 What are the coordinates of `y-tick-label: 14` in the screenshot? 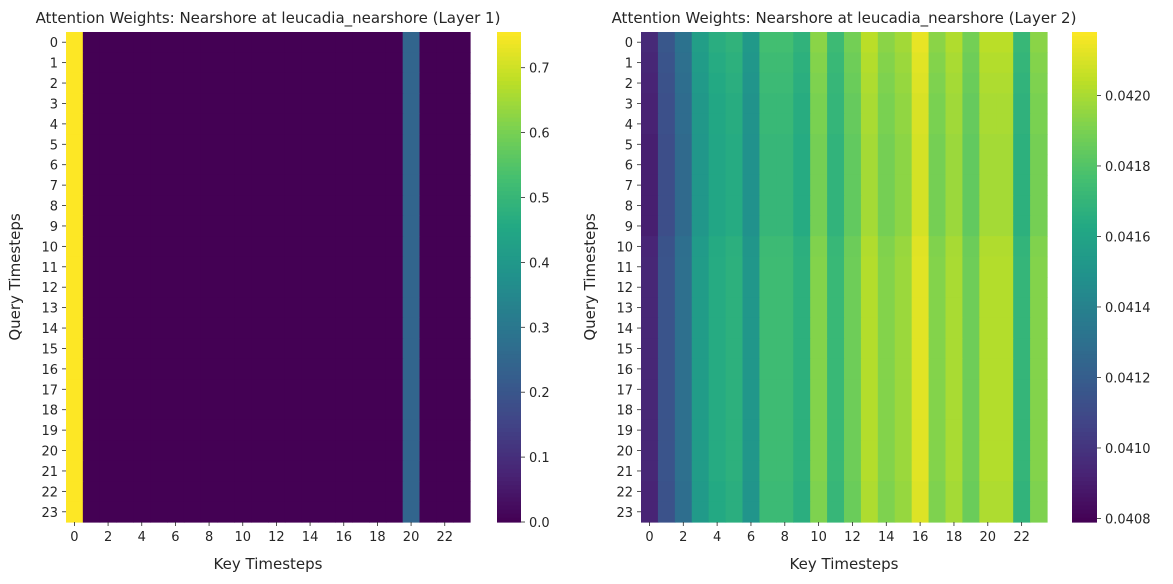 It's located at (49, 329).